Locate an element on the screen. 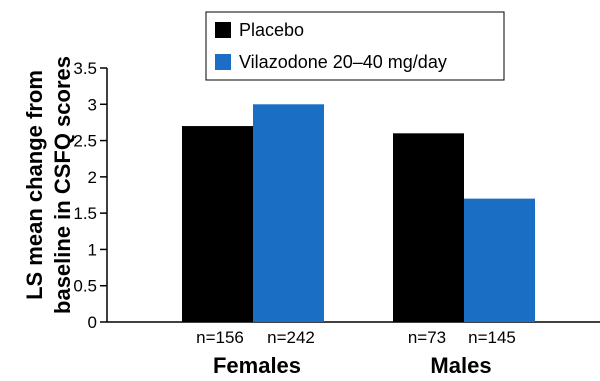  y-tick-label: 0 is located at coordinates (92, 322).